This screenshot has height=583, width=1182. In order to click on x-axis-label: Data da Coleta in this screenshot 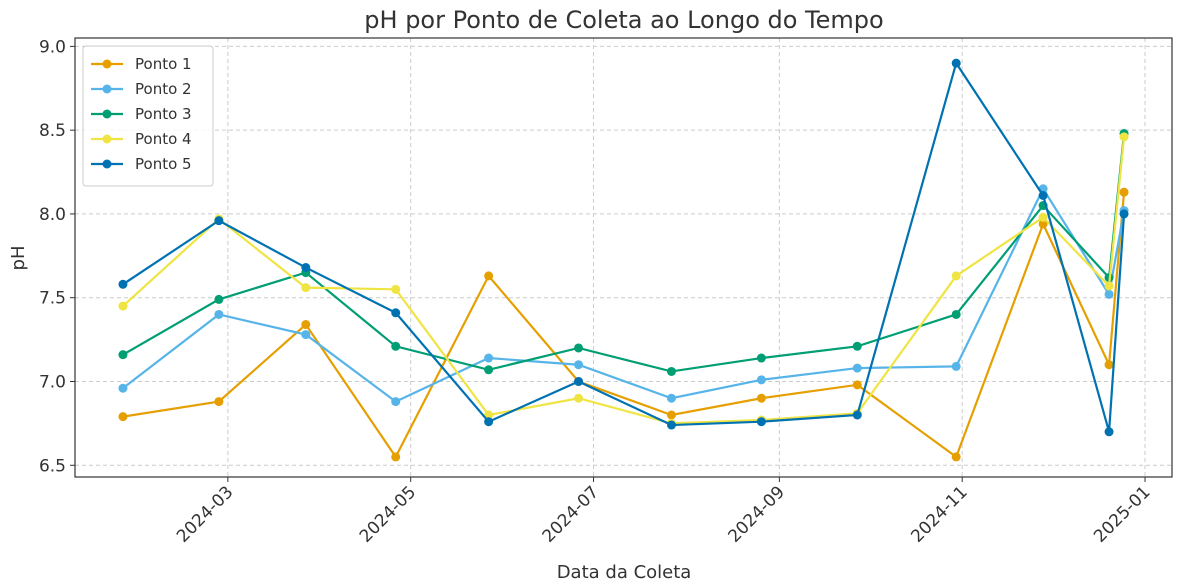, I will do `click(624, 572)`.